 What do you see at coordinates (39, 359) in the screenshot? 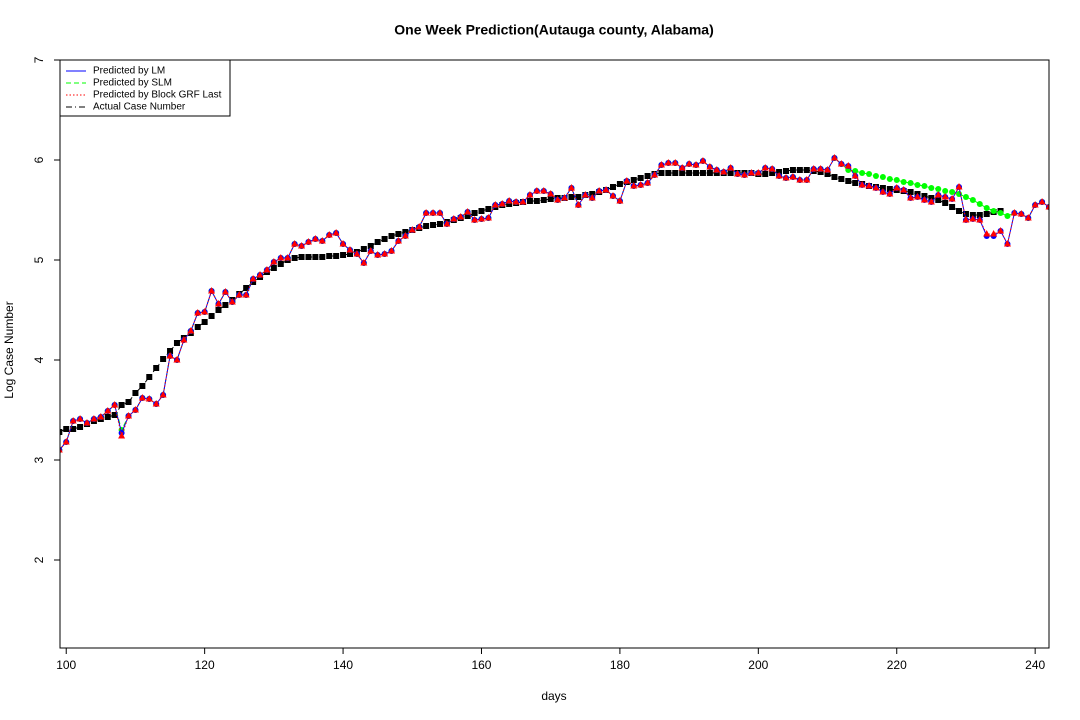
I see `y-tick-label: 4` at bounding box center [39, 359].